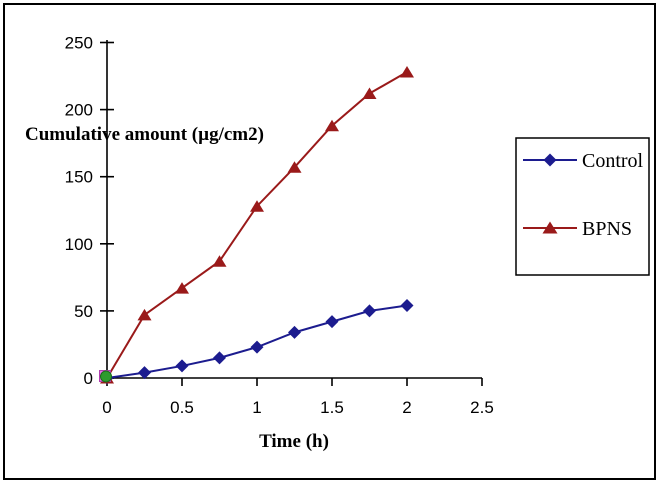 The height and width of the screenshot is (483, 659). I want to click on legend-marker-diamond-icon, so click(550, 160).